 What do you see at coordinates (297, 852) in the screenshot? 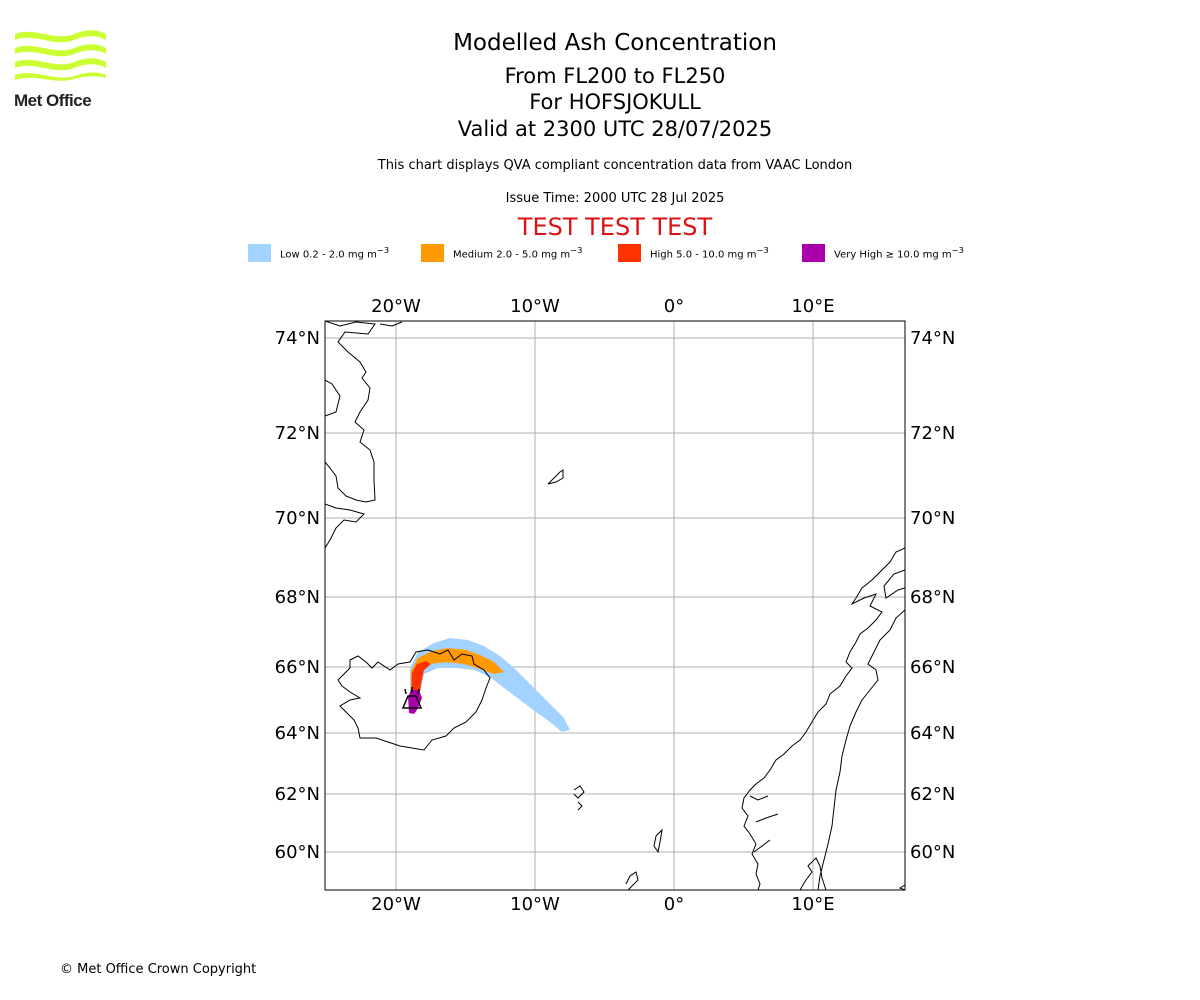
I see `lat-label-left: 60°N` at bounding box center [297, 852].